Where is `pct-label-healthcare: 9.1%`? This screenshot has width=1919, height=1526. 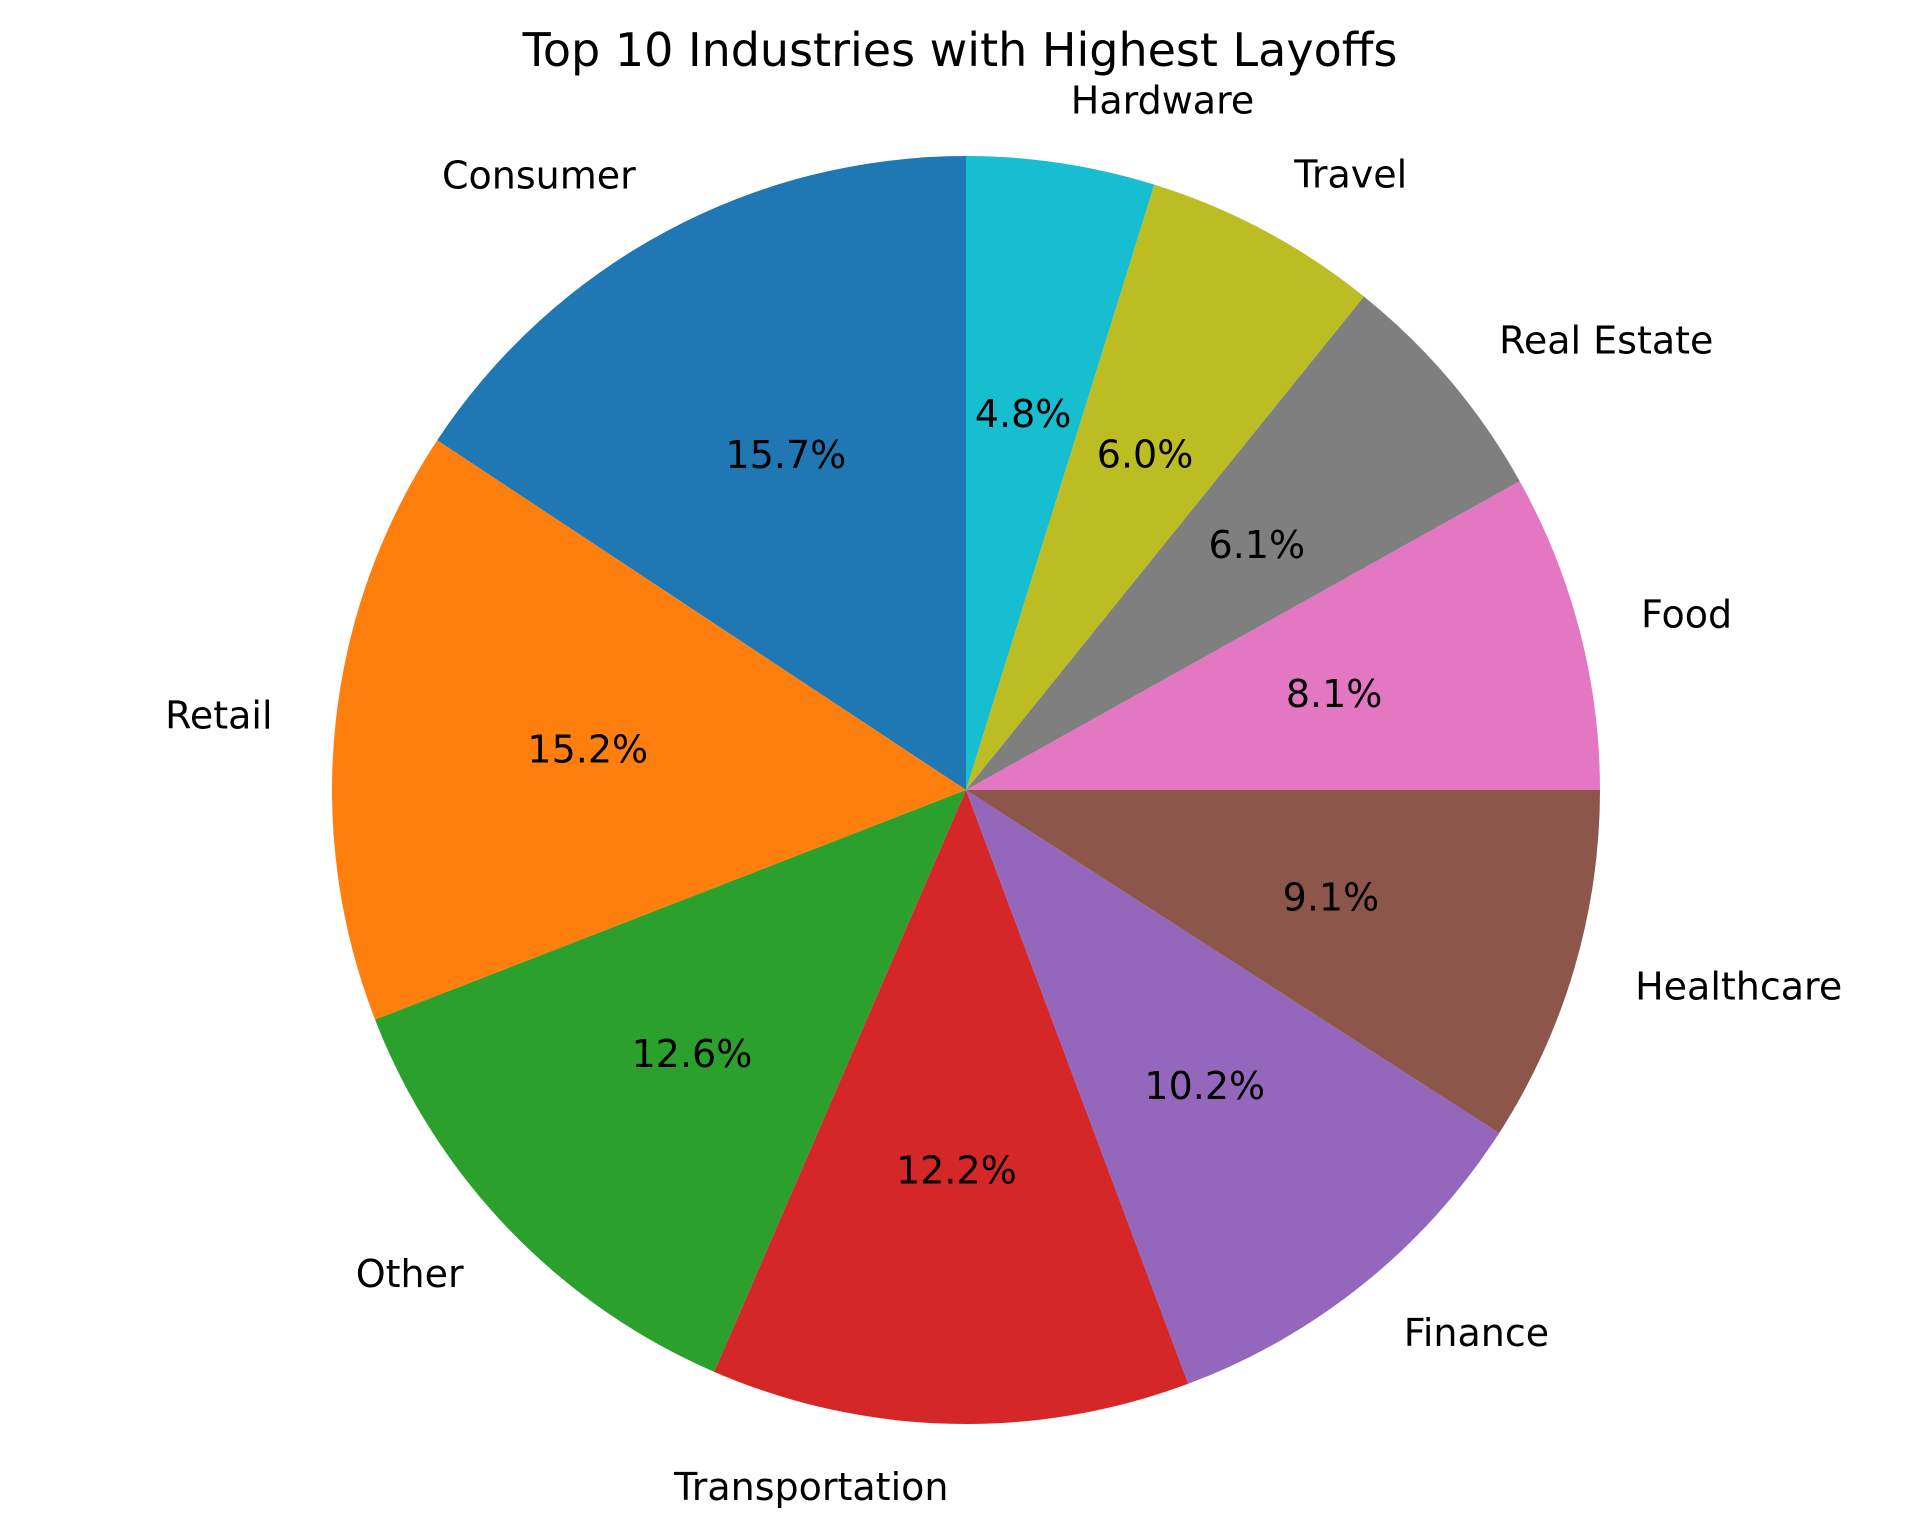 pct-label-healthcare: 9.1% is located at coordinates (1331, 897).